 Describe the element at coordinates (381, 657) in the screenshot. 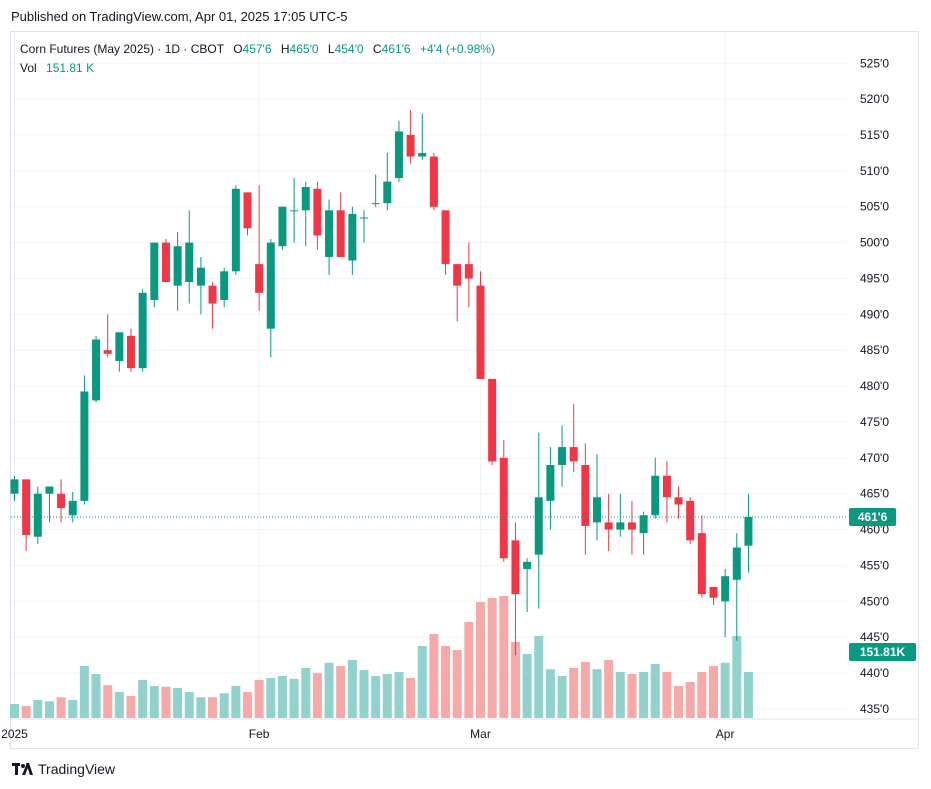

I see `volume-bars` at that location.